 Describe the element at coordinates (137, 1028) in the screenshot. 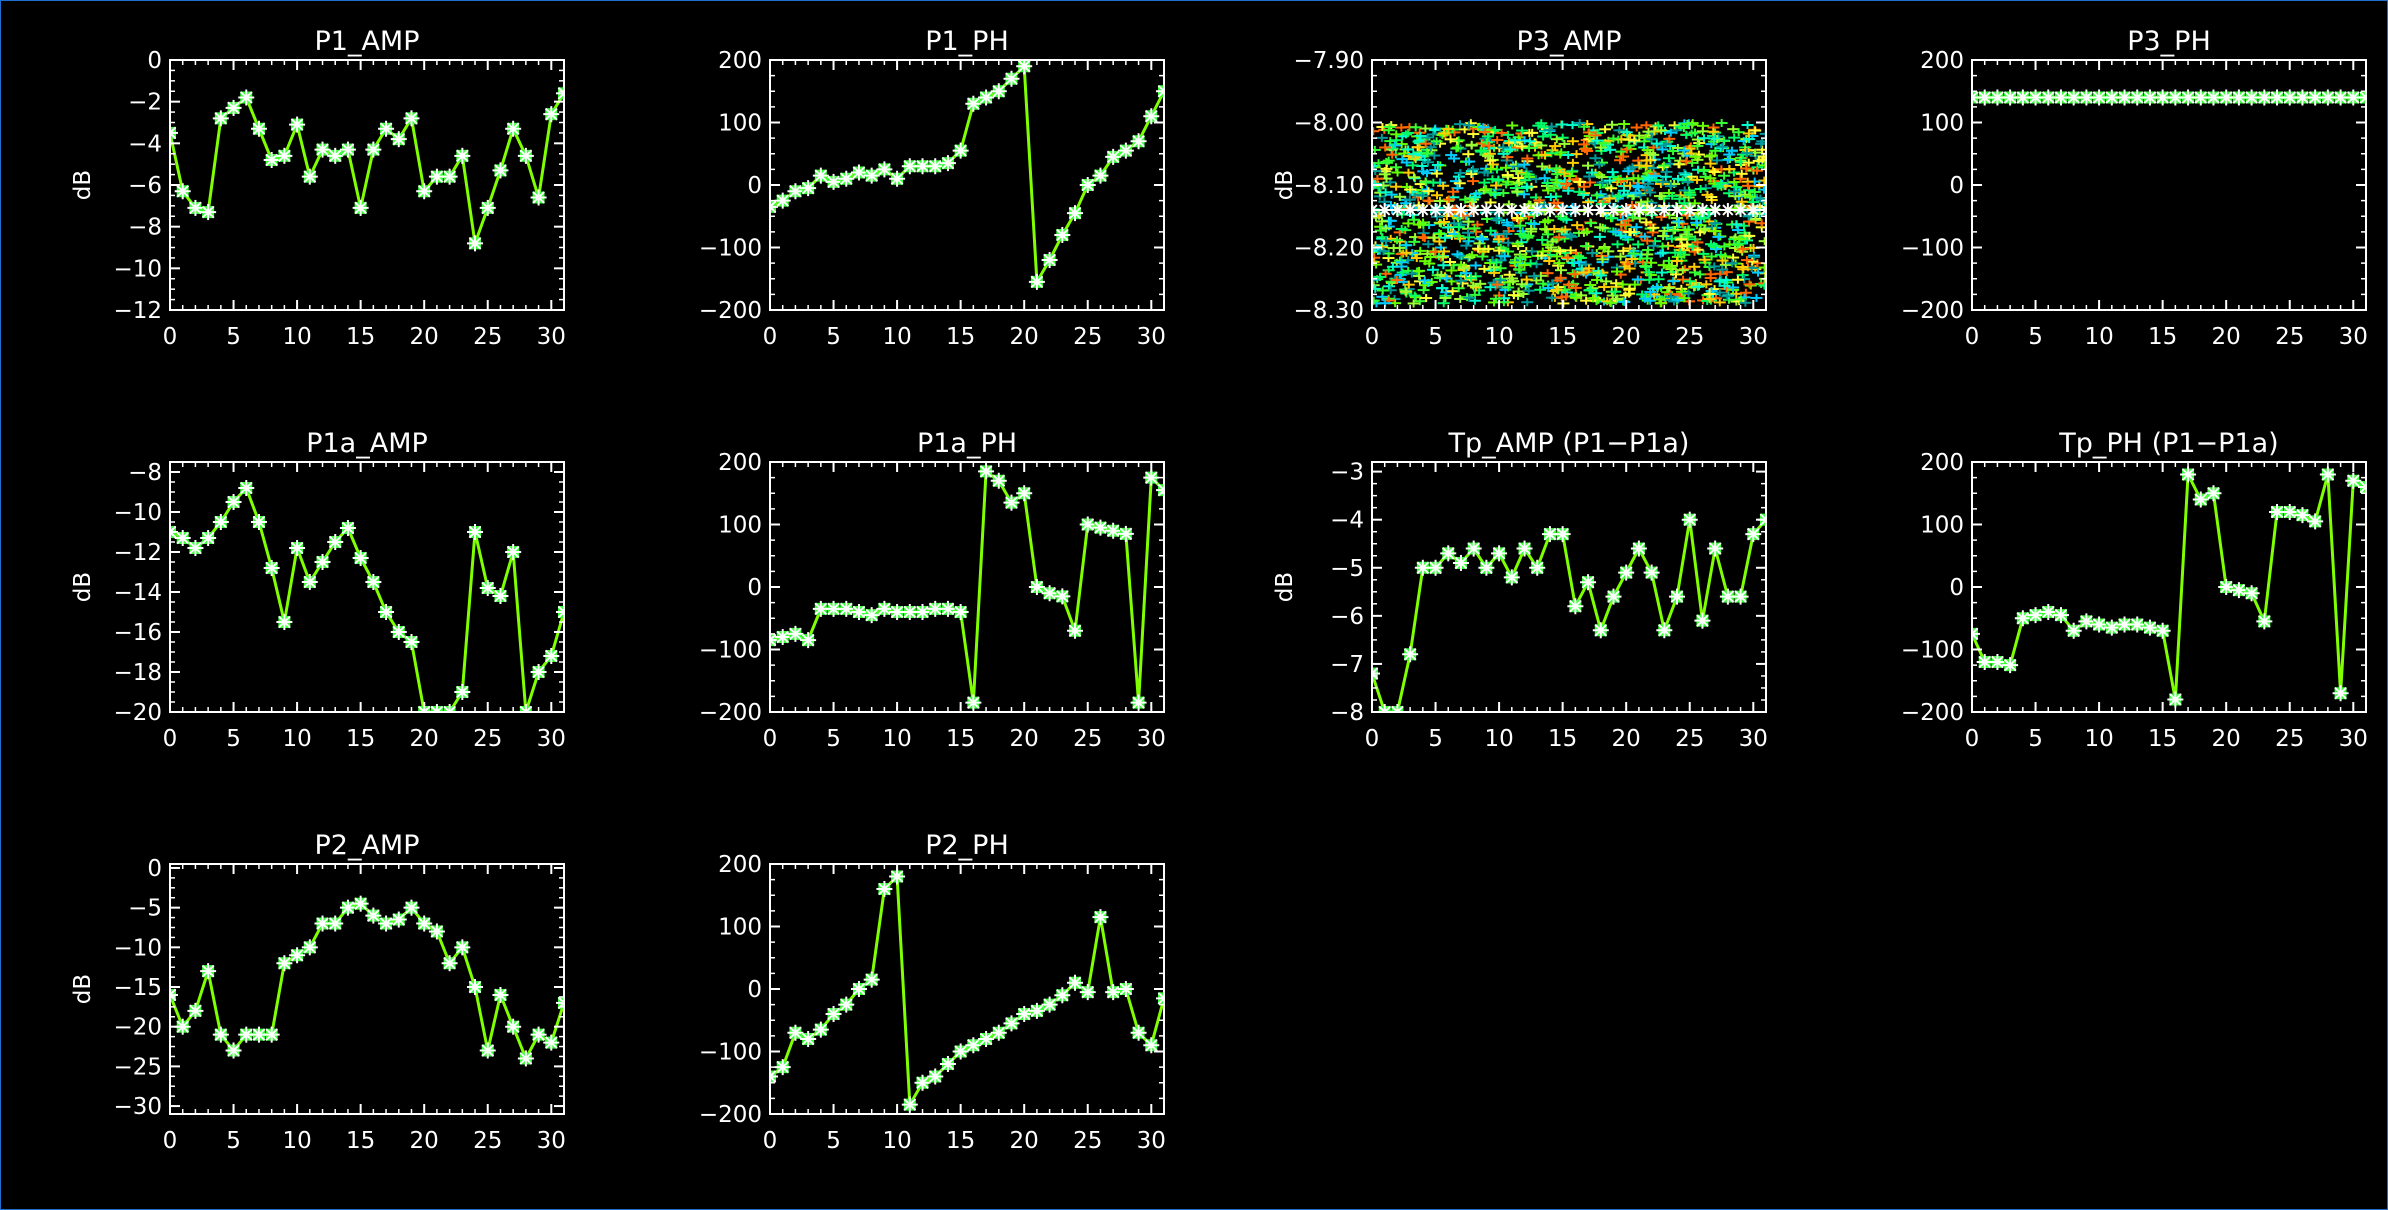

I see `p2-amp-ytick-label: −20` at that location.